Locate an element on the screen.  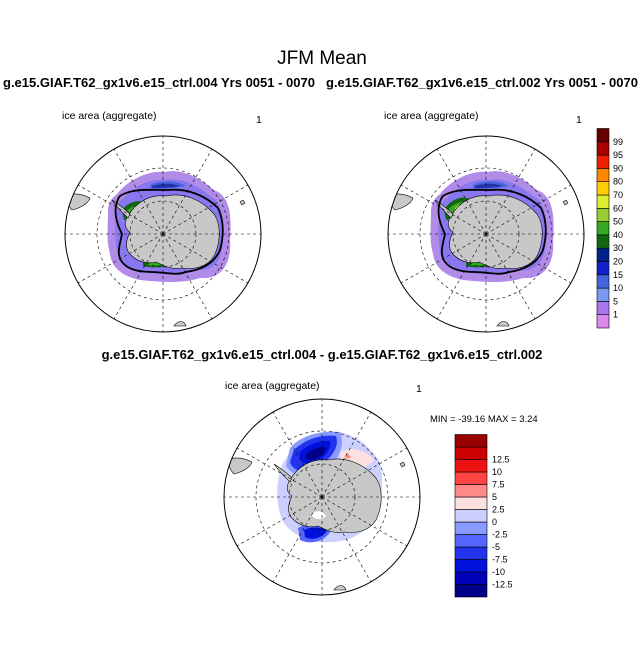
case-colorbar-tick-label: 99 is located at coordinates (618, 142).